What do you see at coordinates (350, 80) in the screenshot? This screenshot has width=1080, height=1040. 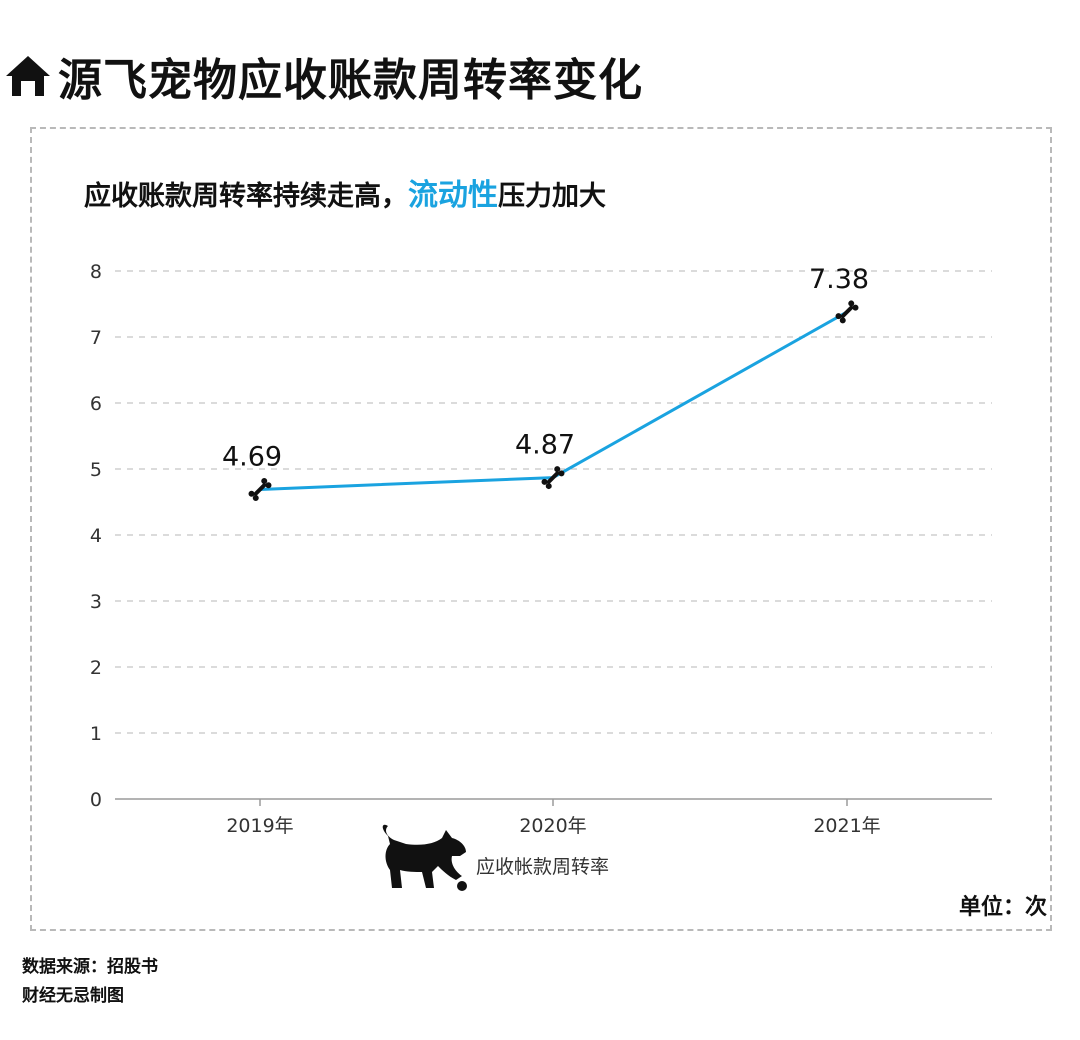 I see `title-text: 源飞宠物应收账款周转率变化` at bounding box center [350, 80].